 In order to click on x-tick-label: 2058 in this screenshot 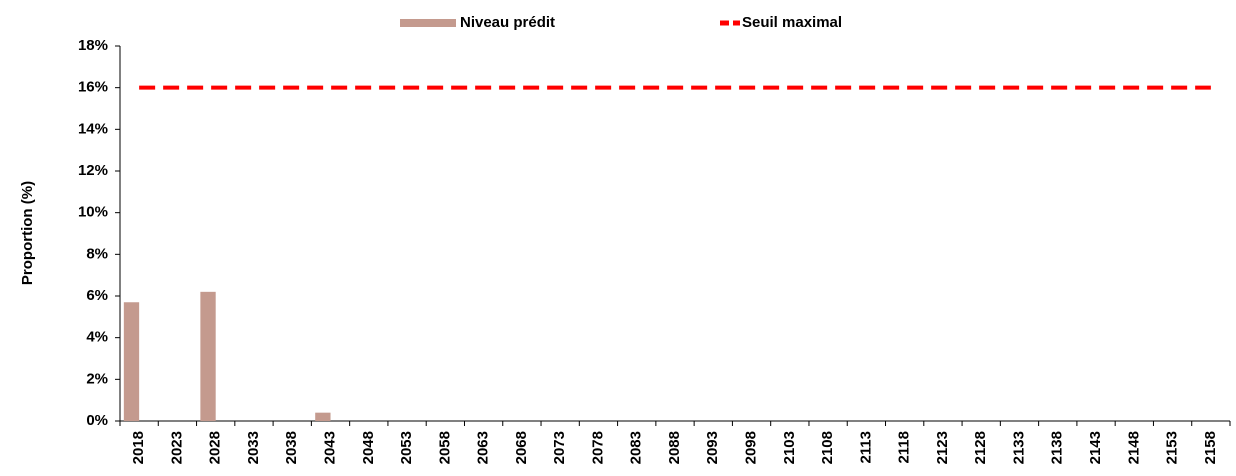, I will do `click(444, 447)`.